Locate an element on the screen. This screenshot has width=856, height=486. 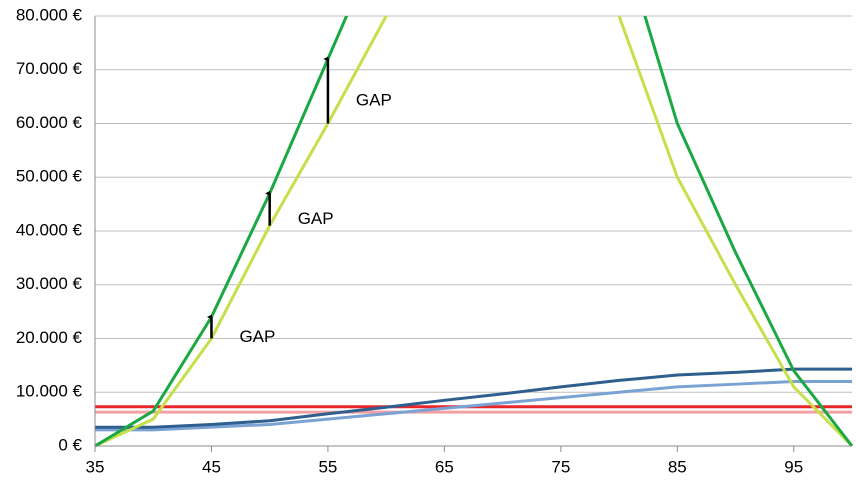
x-tick-label: 85 is located at coordinates (677, 466).